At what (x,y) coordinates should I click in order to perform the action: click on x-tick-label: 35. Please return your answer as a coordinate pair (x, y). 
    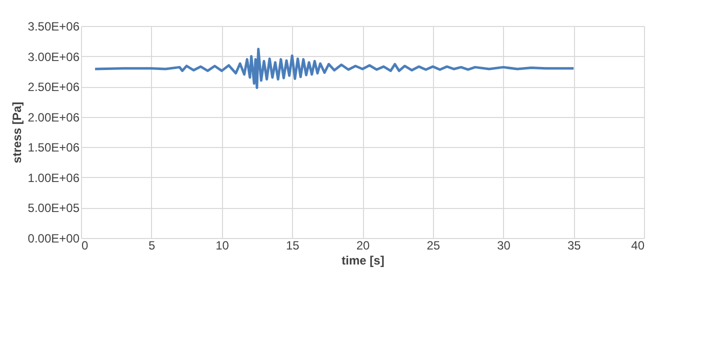
    Looking at the image, I should click on (574, 245).